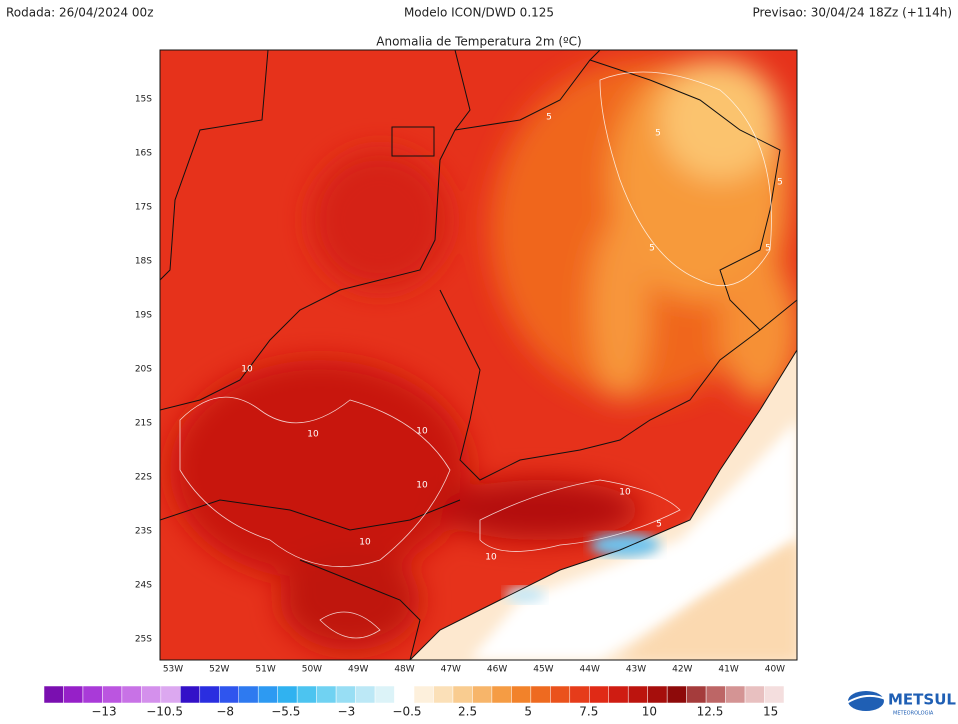 The image size is (958, 724). Describe the element at coordinates (143, 262) in the screenshot. I see `lat-label: 18S` at that location.